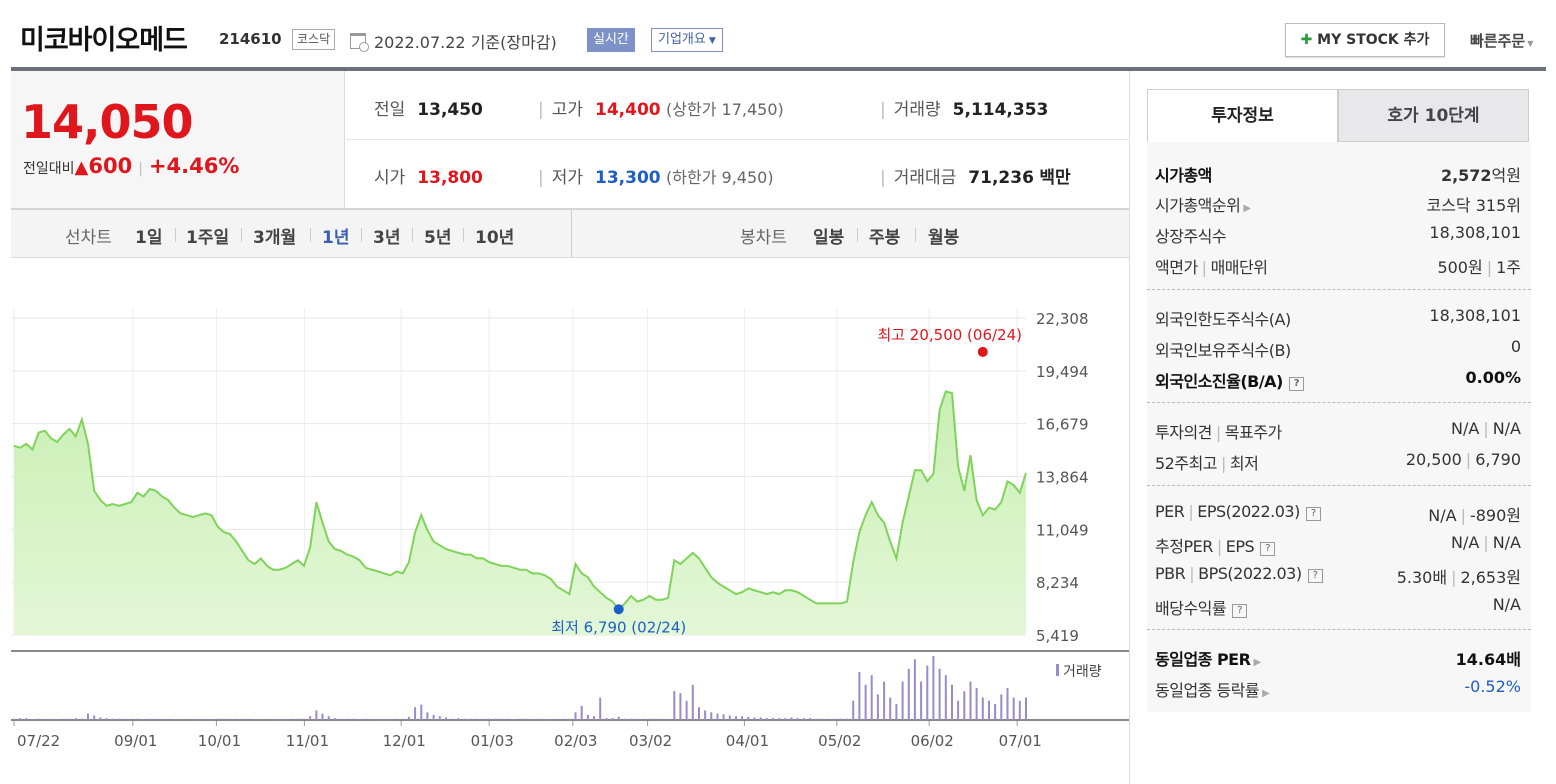 Image resolution: width=1556 pixels, height=784 pixels. I want to click on day-high: | 고가 14,400 (상한가 17,450), so click(661, 107).